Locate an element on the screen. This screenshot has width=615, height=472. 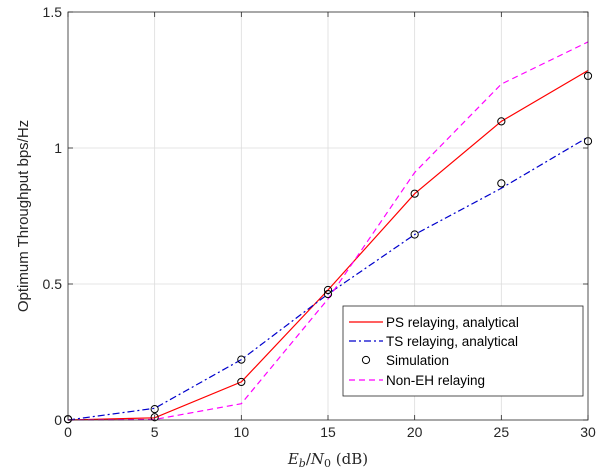
legend-label-non-eh: Non-EH relaying is located at coordinates (435, 380).